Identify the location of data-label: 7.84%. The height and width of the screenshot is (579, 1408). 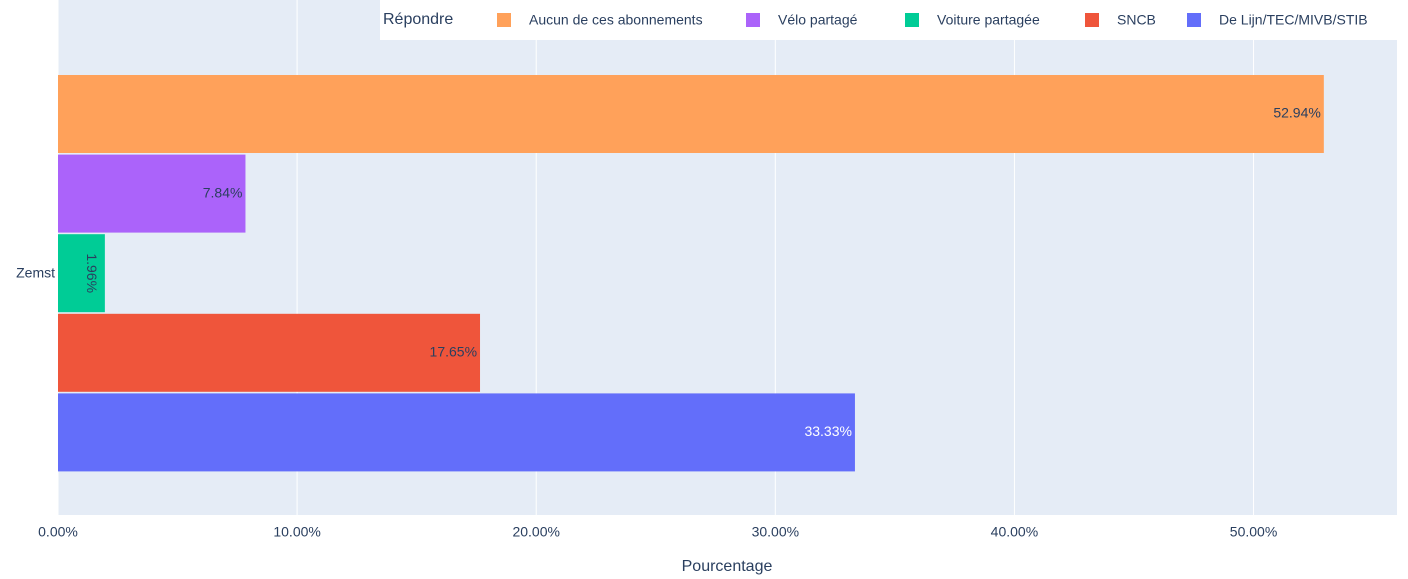
(223, 192).